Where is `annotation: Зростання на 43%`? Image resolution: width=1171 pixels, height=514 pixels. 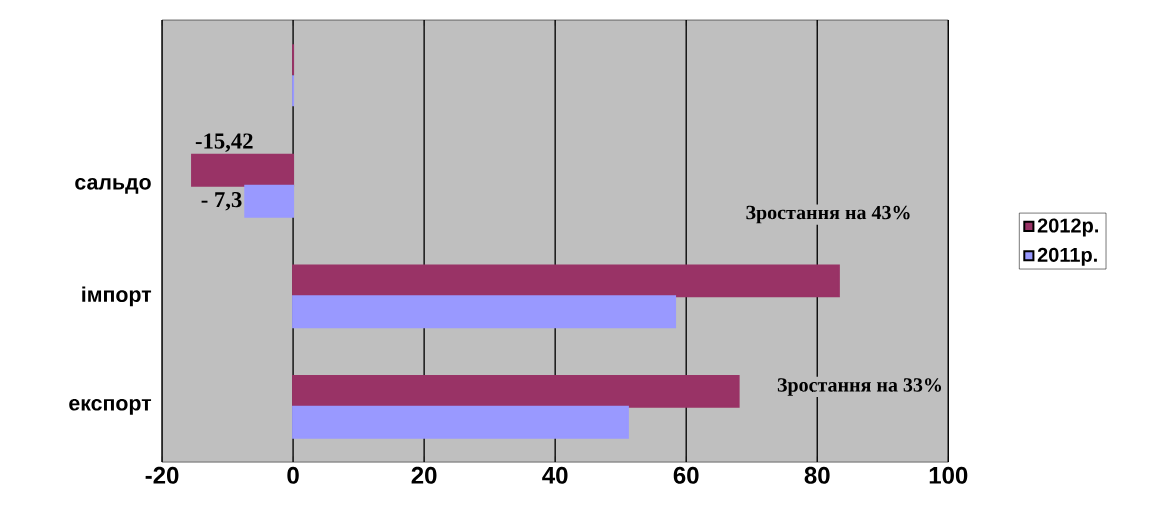 annotation: Зростання на 43% is located at coordinates (828, 214).